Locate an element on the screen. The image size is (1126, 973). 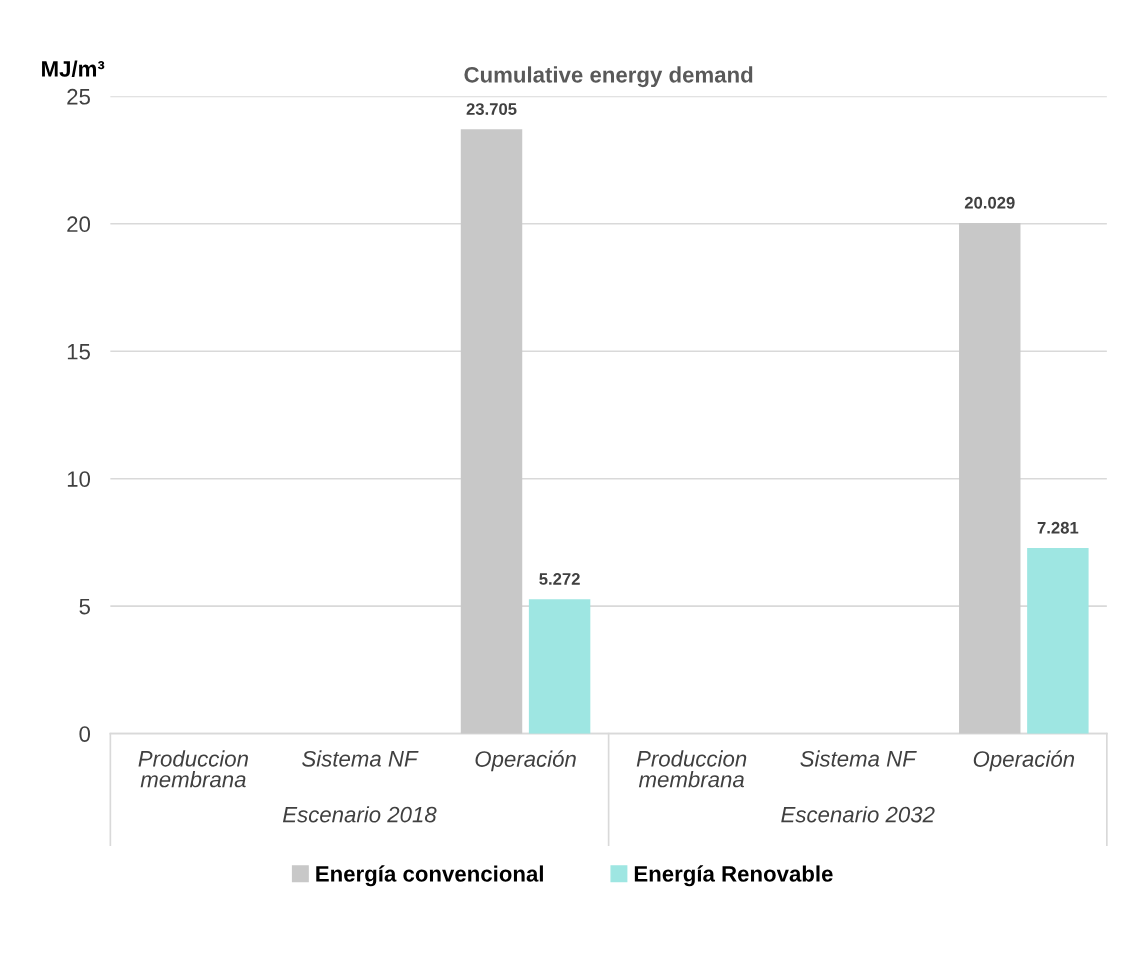
y-tick-label: 20 is located at coordinates (79, 224).